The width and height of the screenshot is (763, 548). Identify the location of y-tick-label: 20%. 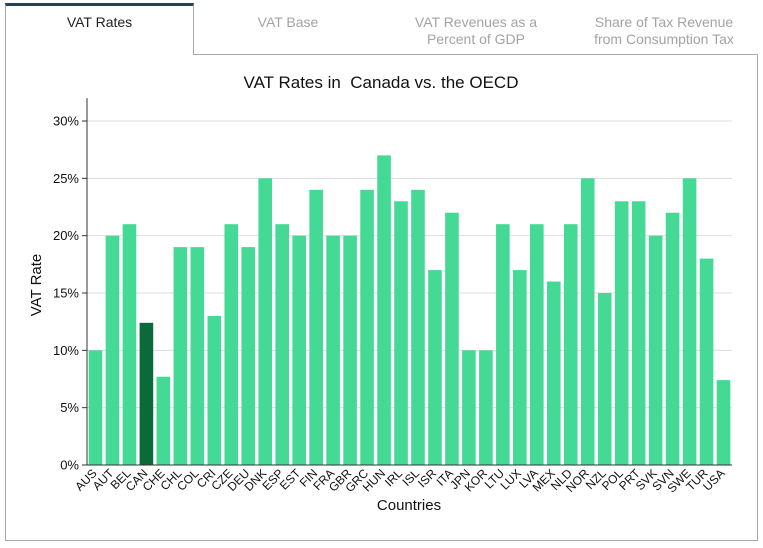
(66, 235).